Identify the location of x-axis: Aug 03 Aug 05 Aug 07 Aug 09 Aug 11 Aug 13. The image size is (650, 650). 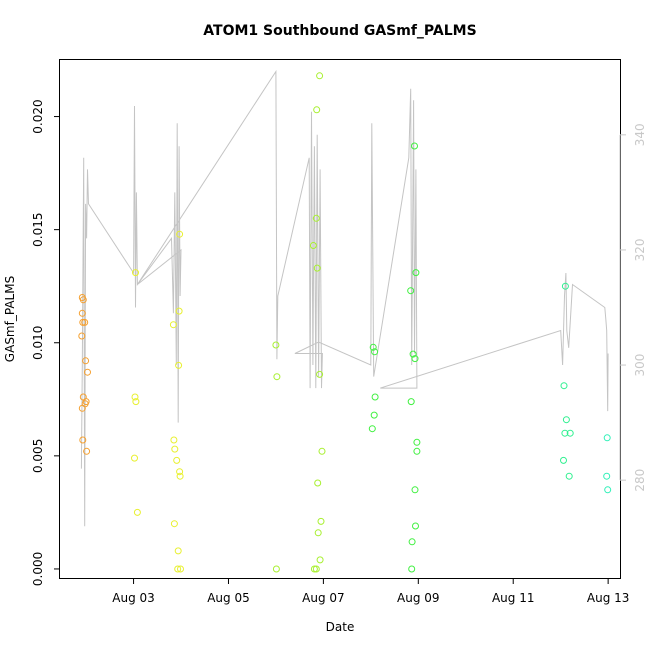
(370, 591).